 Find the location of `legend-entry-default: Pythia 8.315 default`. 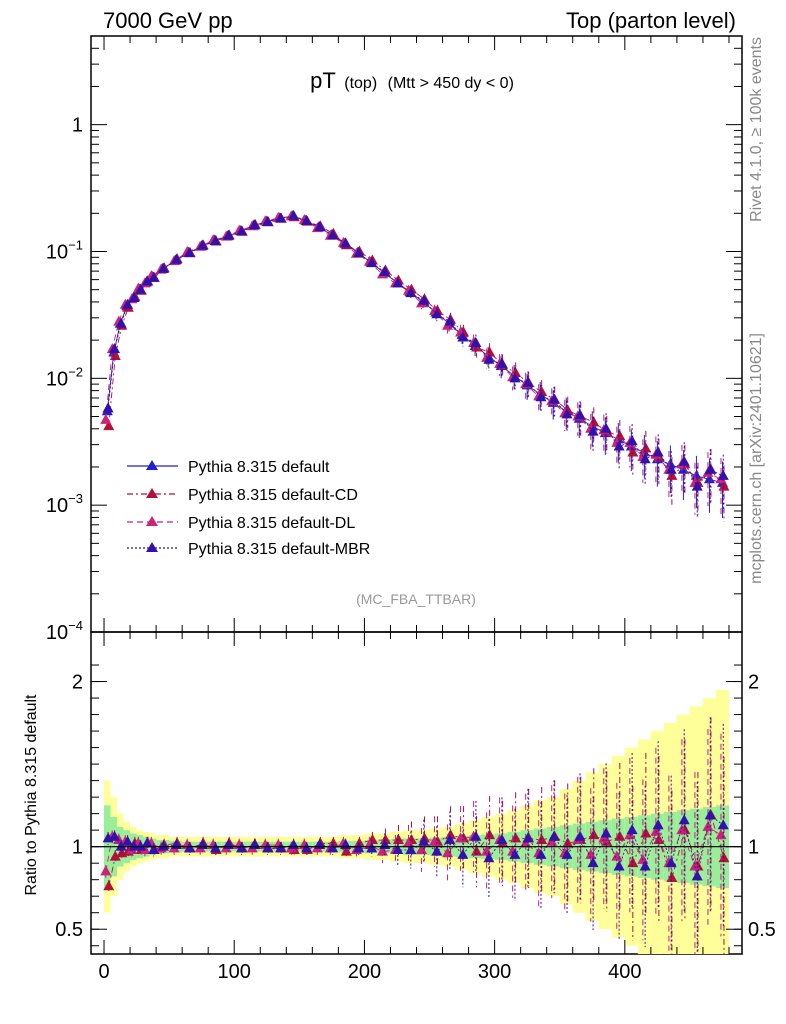

legend-entry-default: Pythia 8.315 default is located at coordinates (228, 467).